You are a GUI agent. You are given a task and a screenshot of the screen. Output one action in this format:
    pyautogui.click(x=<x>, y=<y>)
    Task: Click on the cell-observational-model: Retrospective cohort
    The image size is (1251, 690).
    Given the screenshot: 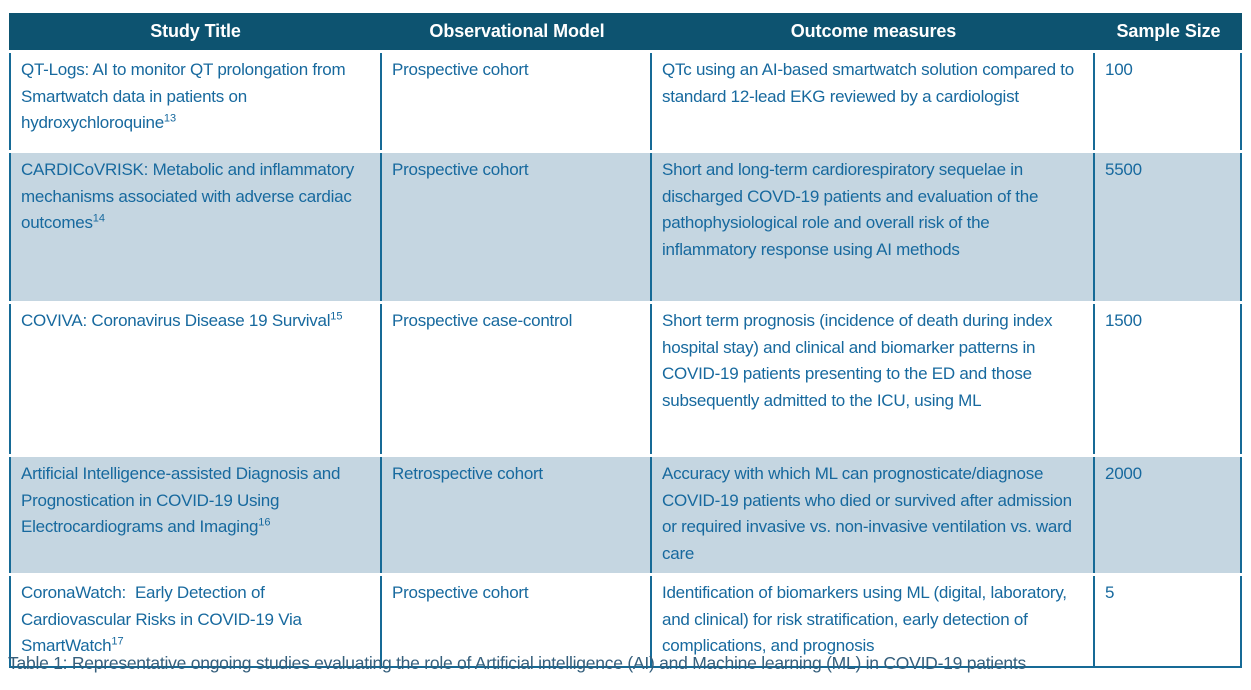 What is the action you would take?
    pyautogui.click(x=517, y=515)
    